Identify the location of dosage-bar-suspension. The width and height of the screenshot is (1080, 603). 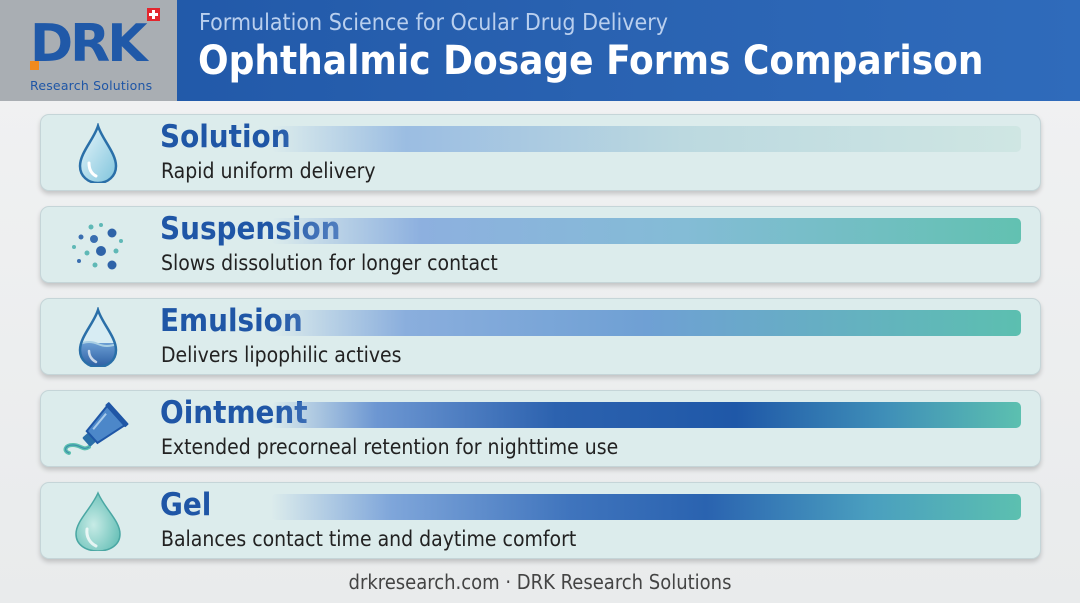
(646, 231).